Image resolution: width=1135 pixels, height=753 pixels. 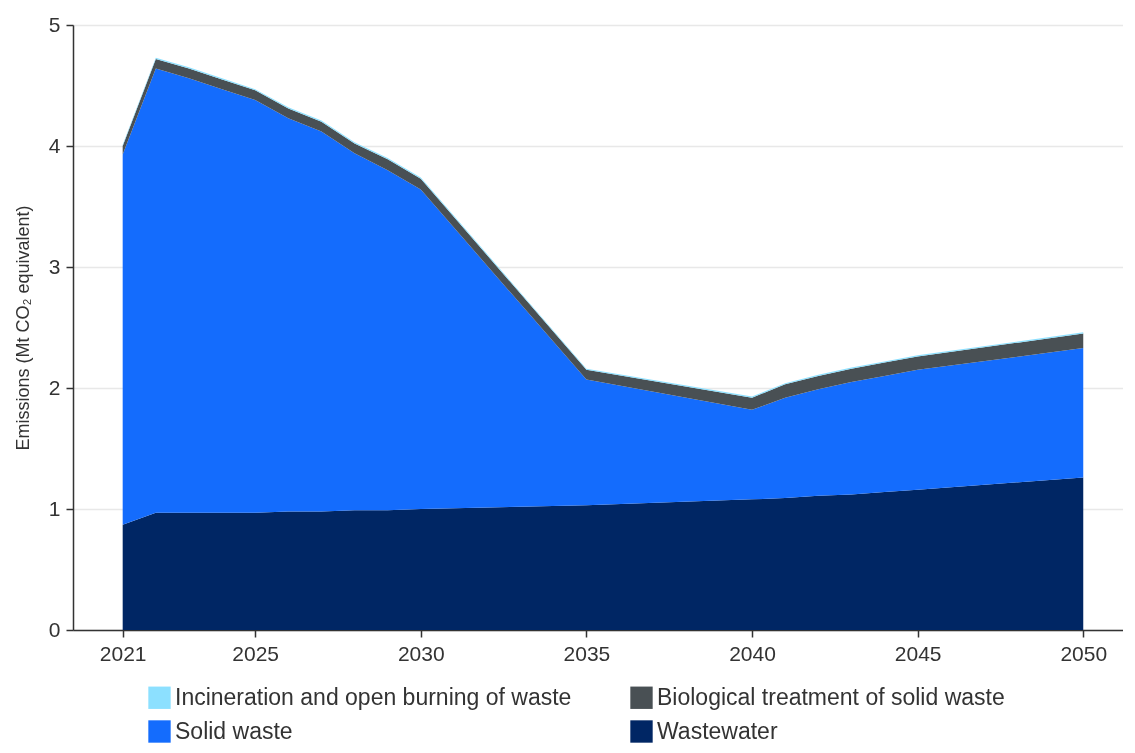 I want to click on x-tick-label: 2045, so click(x=918, y=653).